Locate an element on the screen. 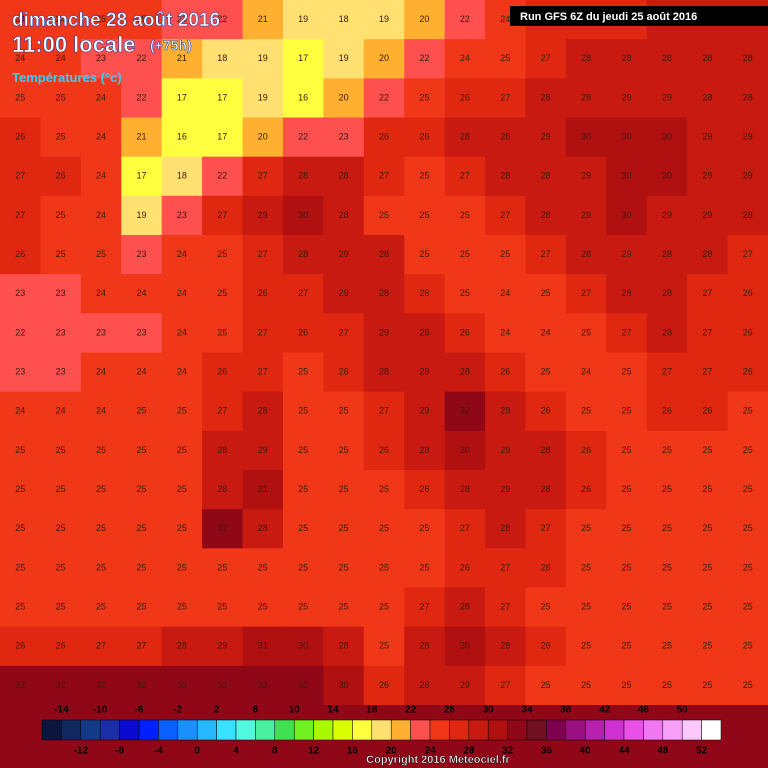 This screenshot has width=768, height=768. legend-label: 40 is located at coordinates (586, 751).